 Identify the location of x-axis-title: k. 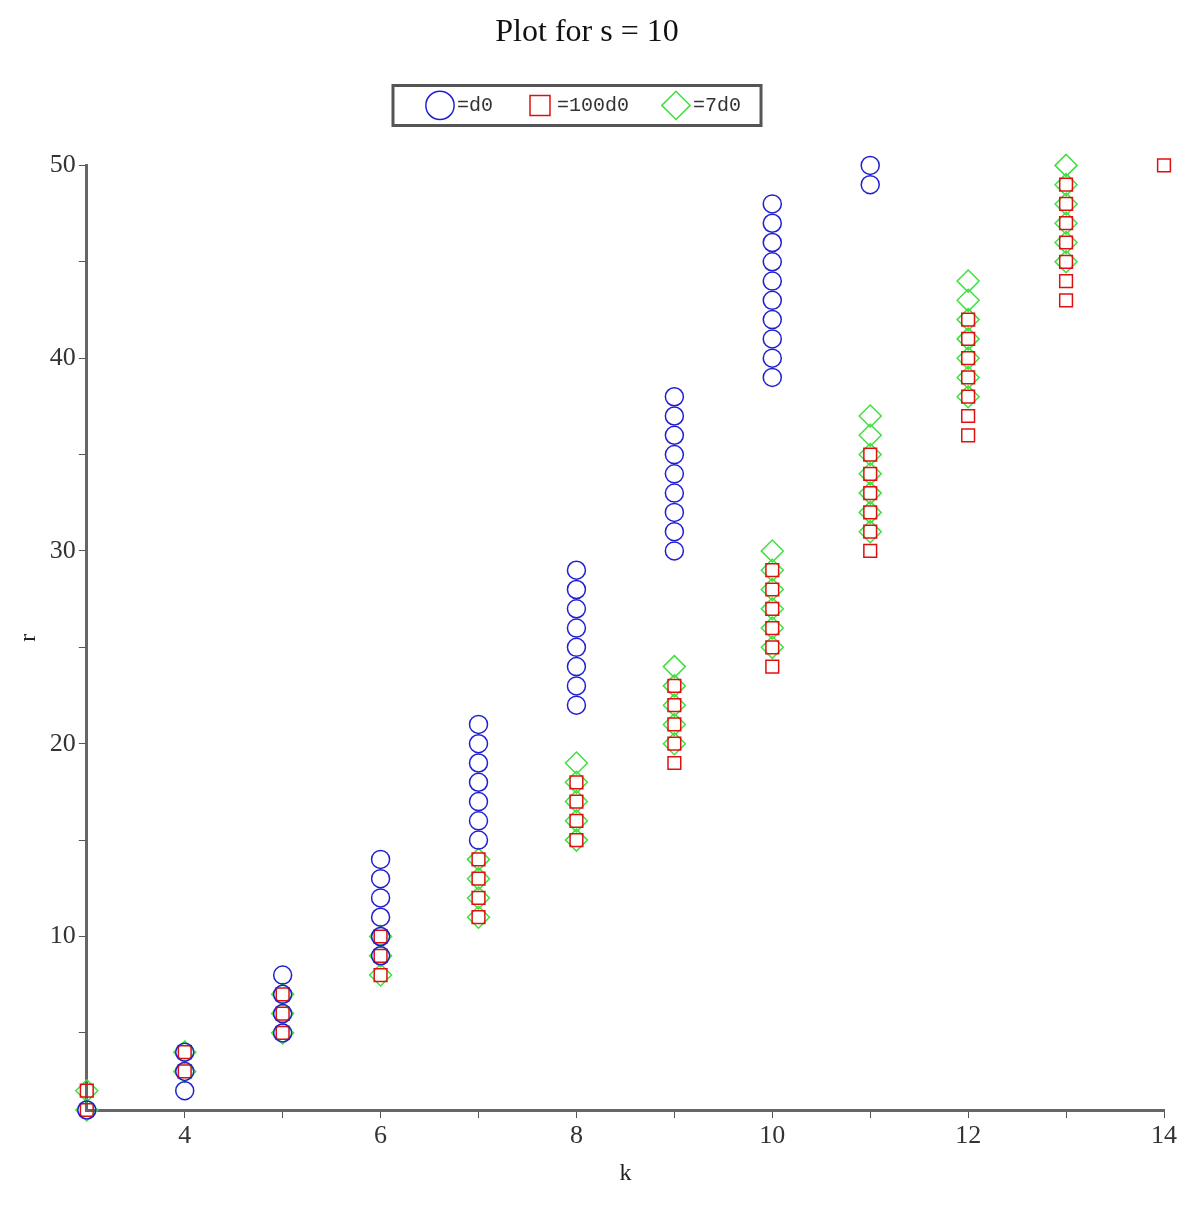
(625, 1171).